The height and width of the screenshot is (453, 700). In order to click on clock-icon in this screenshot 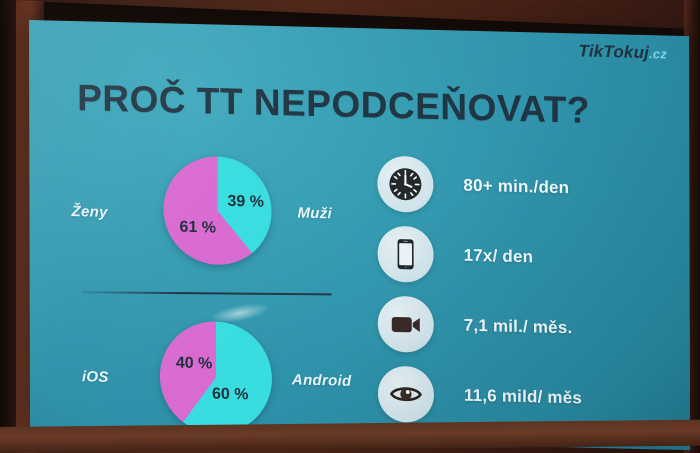, I will do `click(405, 184)`.